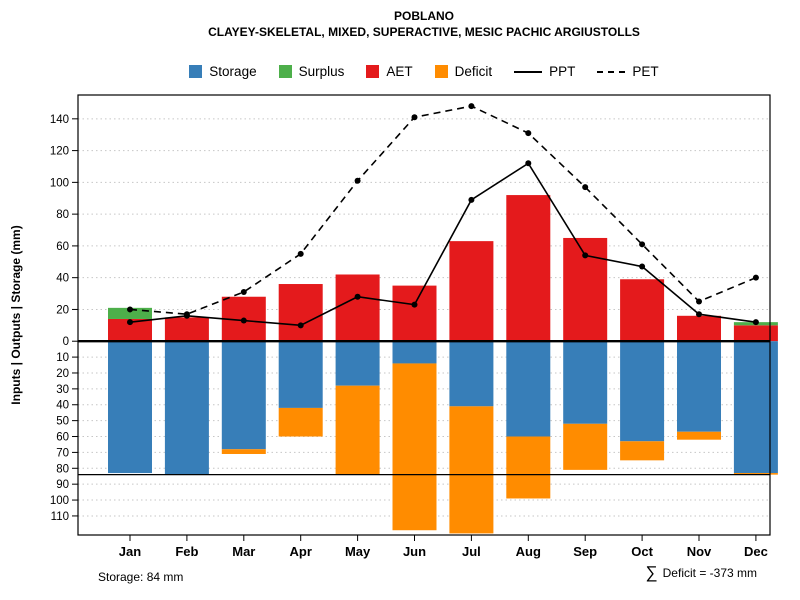 The height and width of the screenshot is (600, 800). I want to click on point-ppt-oct, so click(642, 266).